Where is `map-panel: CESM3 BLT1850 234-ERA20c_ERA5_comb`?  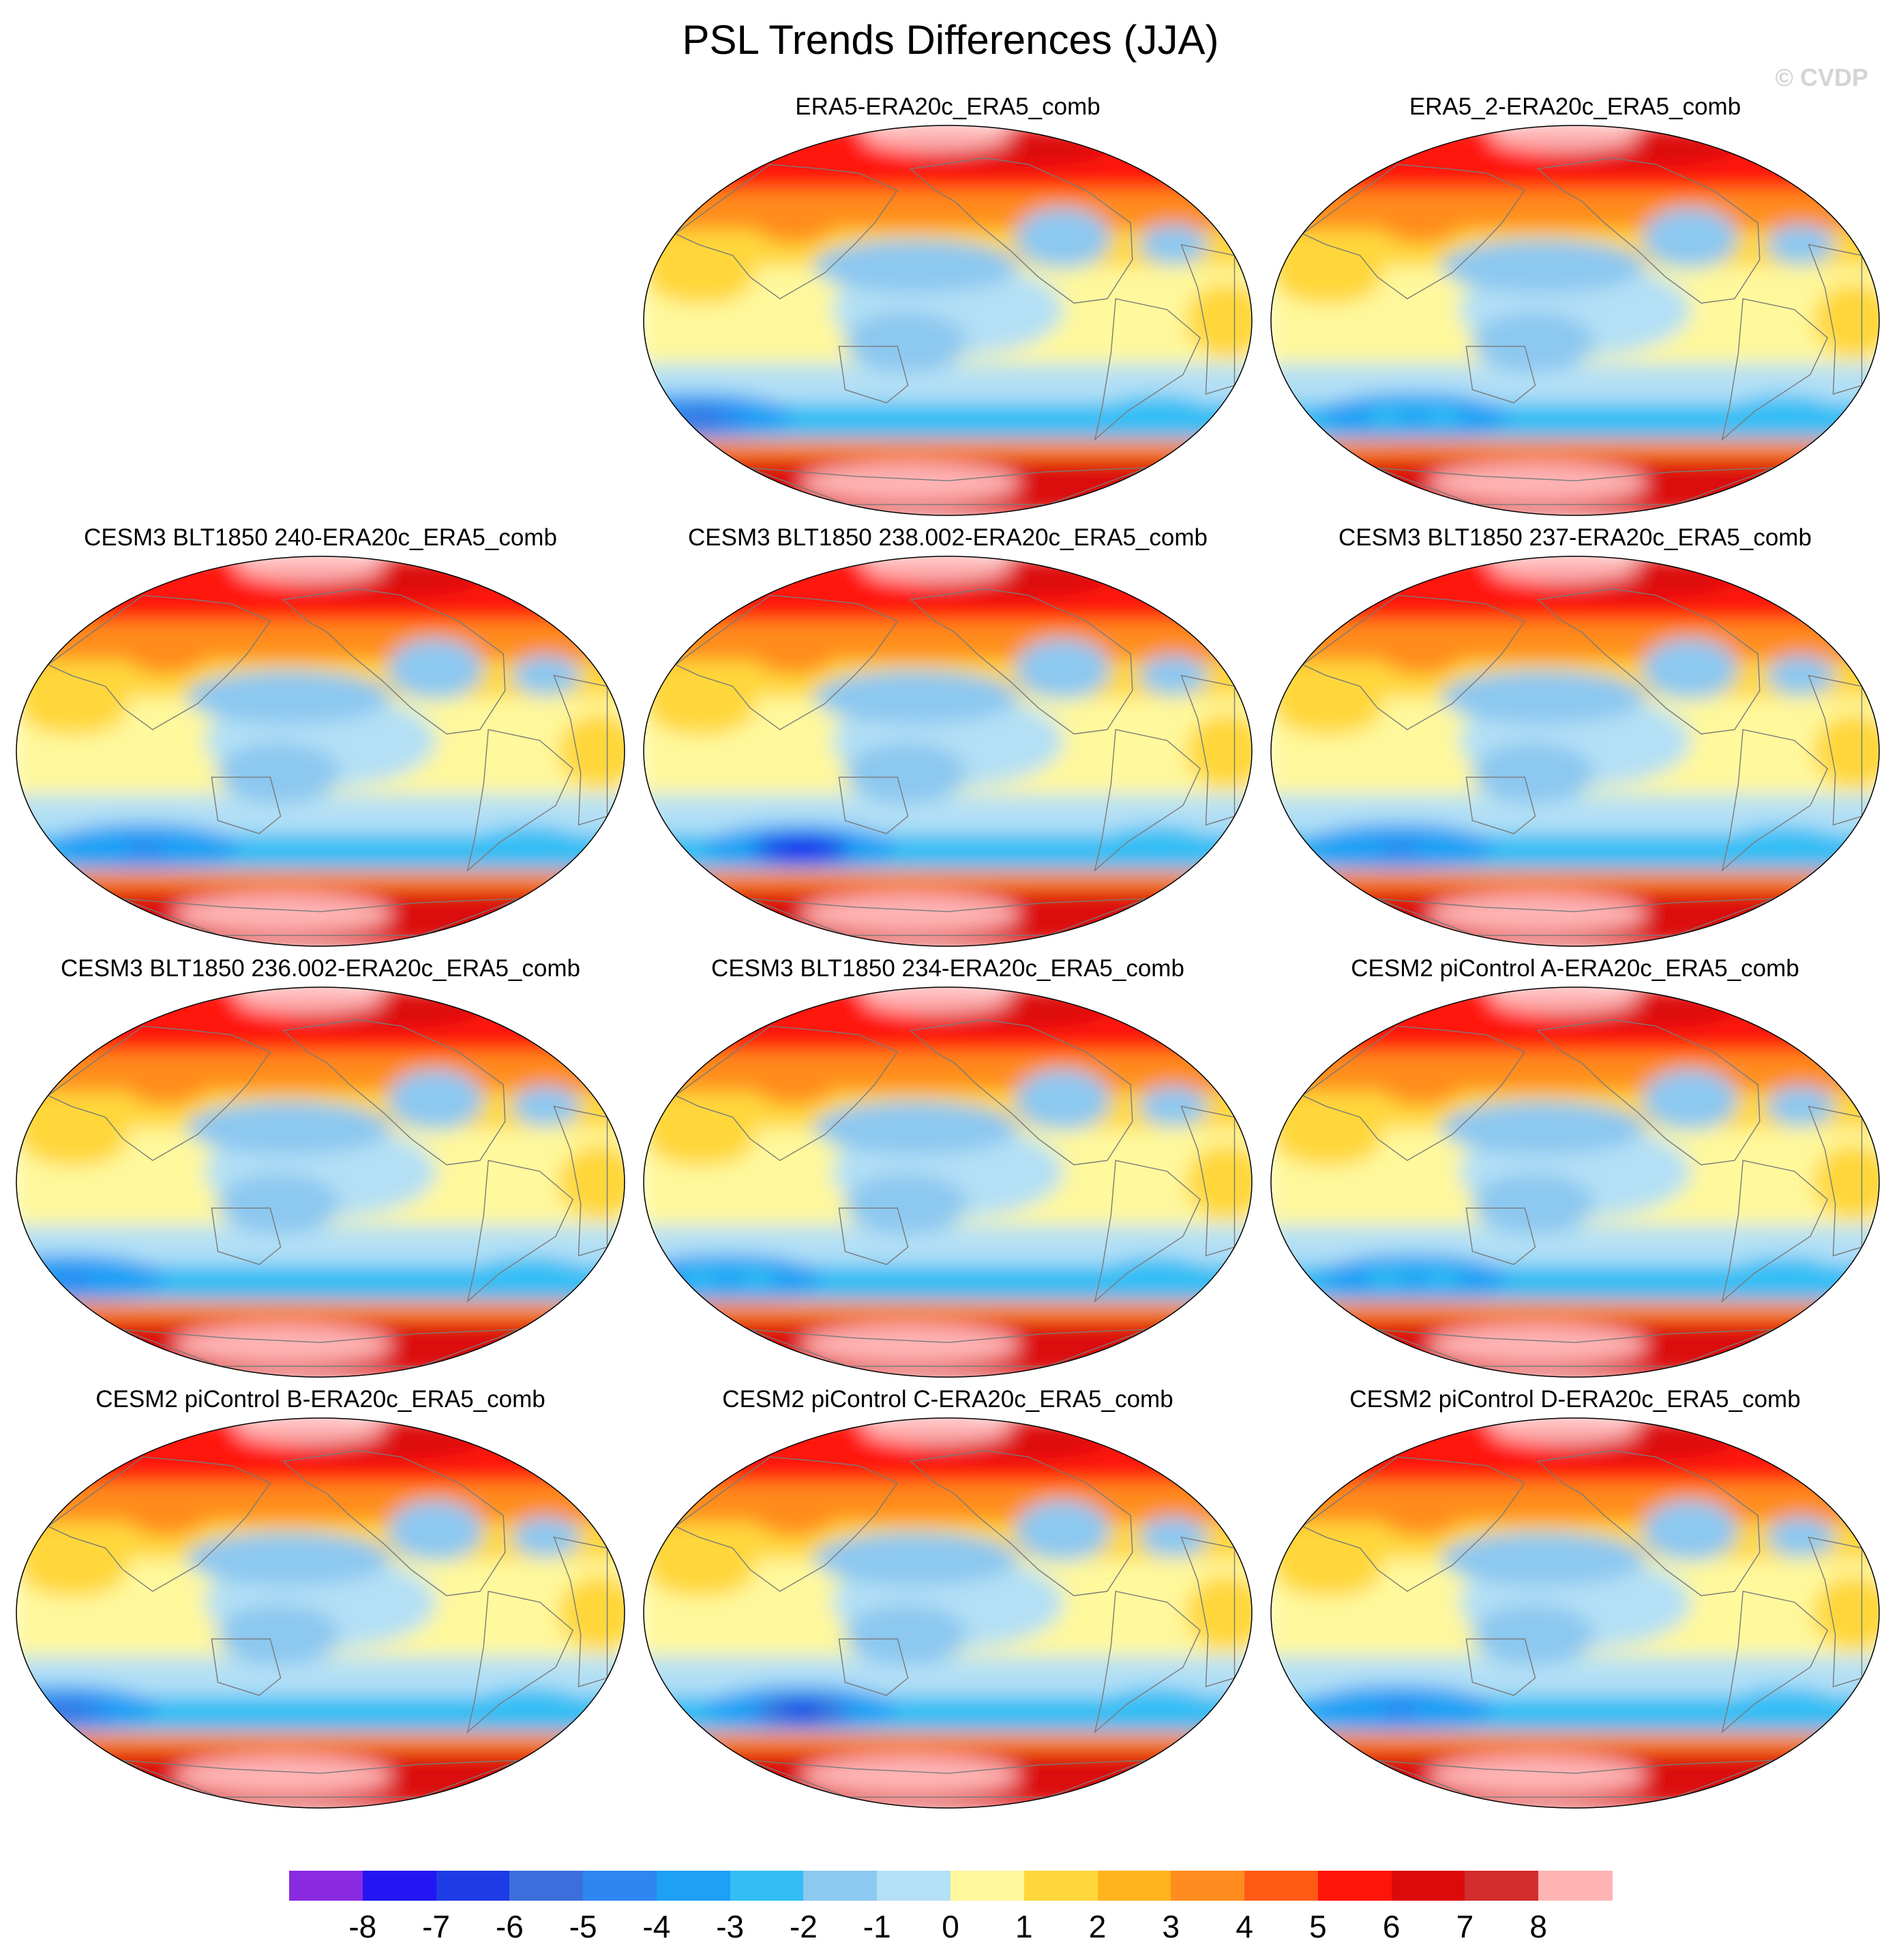
map-panel: CESM3 BLT1850 234-ERA20c_ERA5_comb is located at coordinates (947, 1169).